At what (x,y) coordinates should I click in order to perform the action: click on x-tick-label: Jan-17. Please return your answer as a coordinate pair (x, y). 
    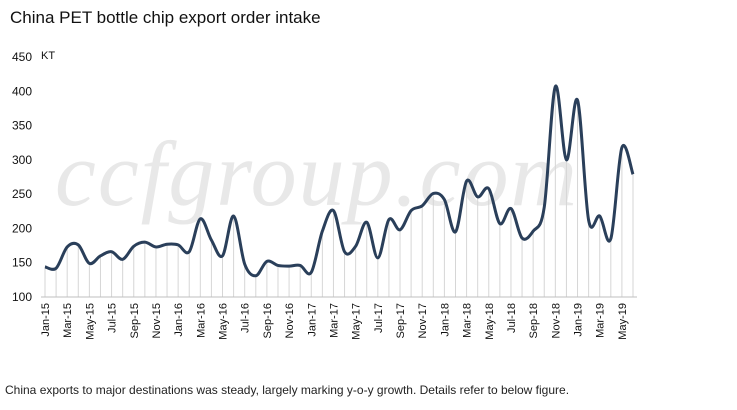
    Looking at the image, I should click on (312, 320).